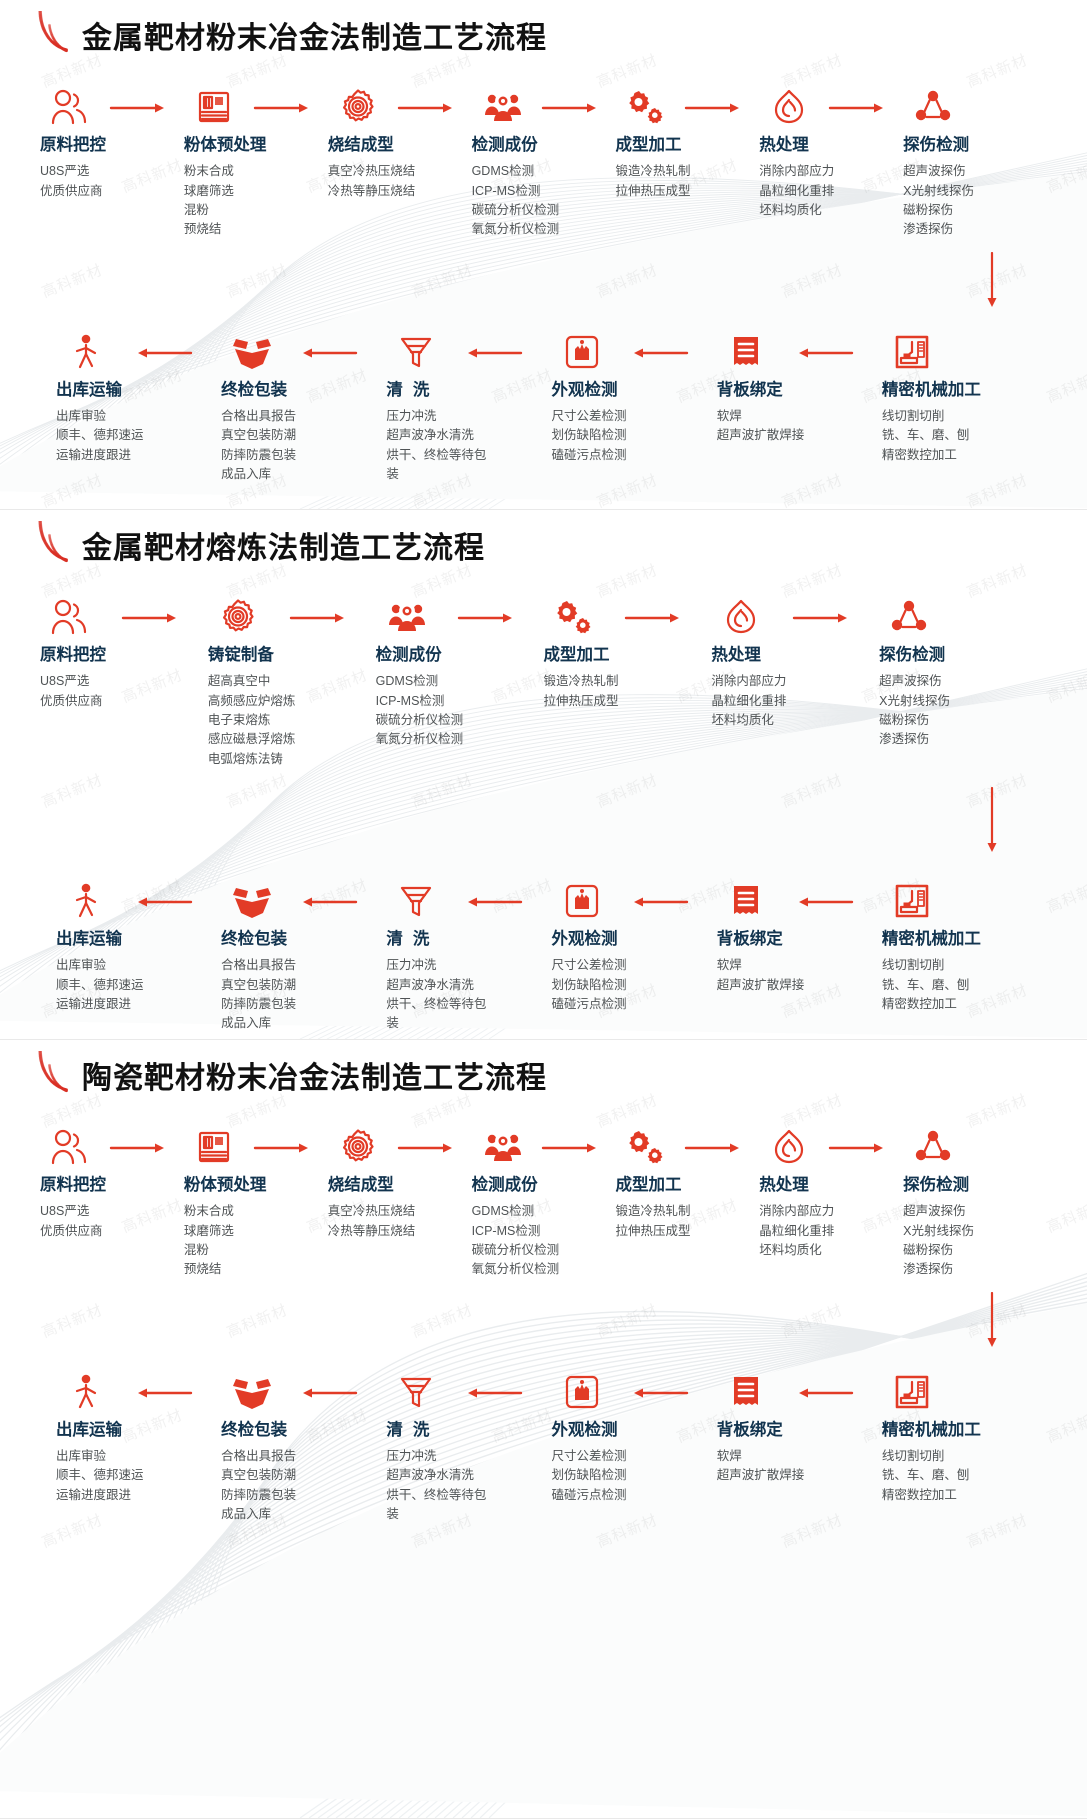  Describe the element at coordinates (912, 1392) in the screenshot. I see `cnc-machine-icon` at that location.